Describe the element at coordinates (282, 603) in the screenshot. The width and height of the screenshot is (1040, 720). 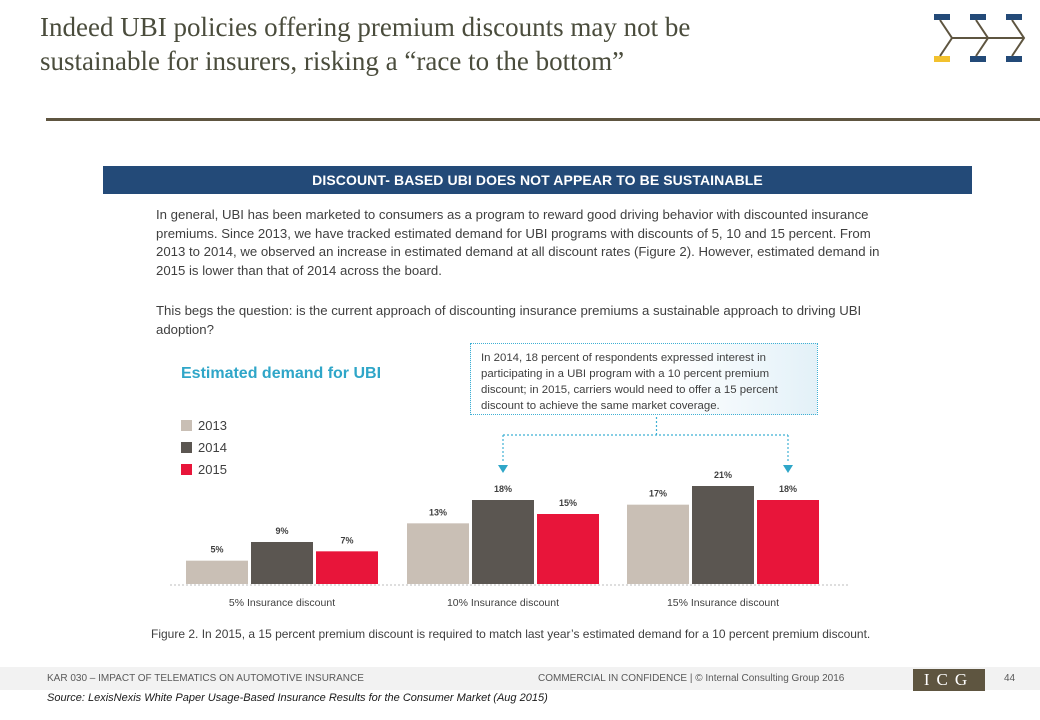
I see `category-label-1: 5% Insurance discount` at that location.